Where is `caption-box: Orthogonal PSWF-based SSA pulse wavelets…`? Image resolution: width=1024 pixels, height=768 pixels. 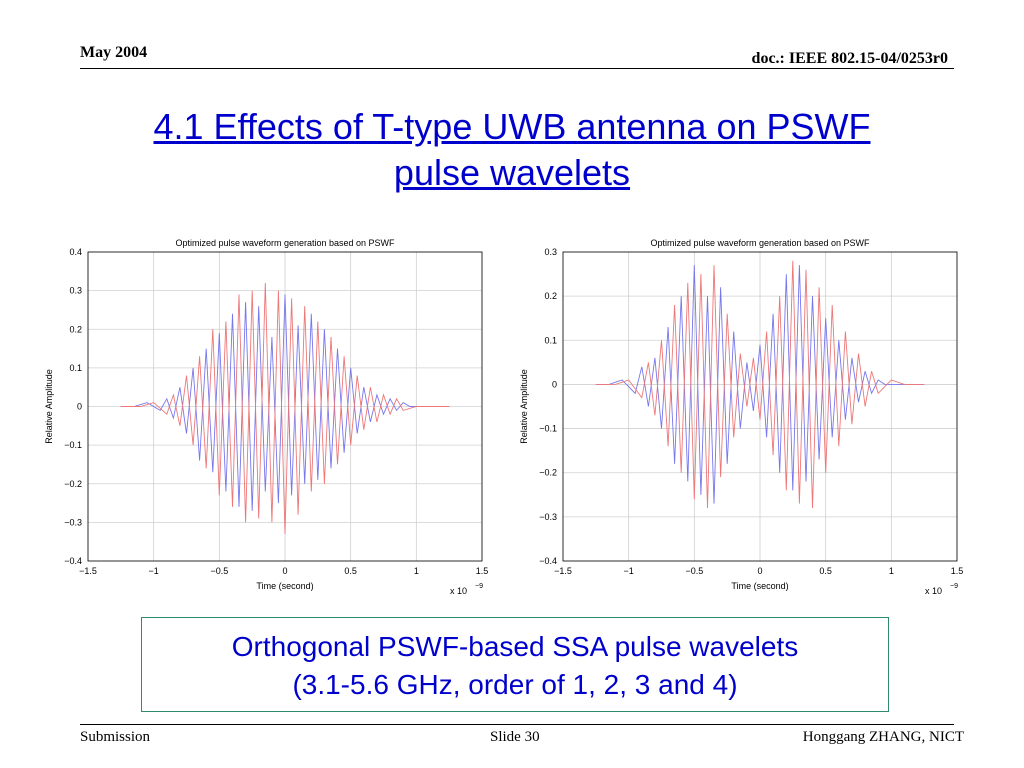 caption-box: Orthogonal PSWF-based SSA pulse wavelets… is located at coordinates (515, 664).